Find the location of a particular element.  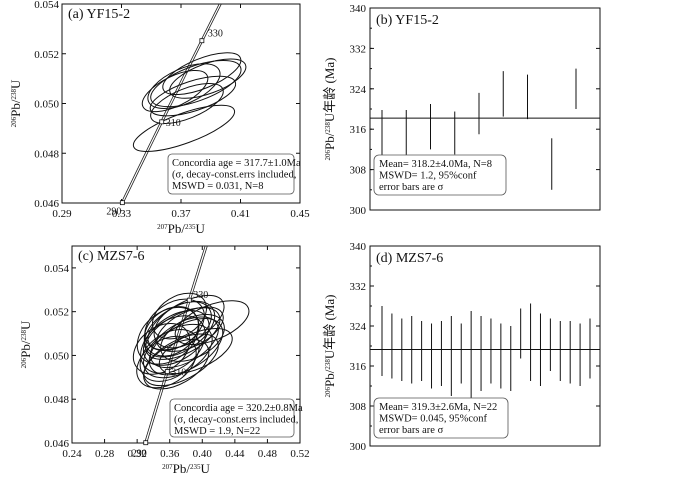

x-tick-label: 0.32 is located at coordinates (137, 454).